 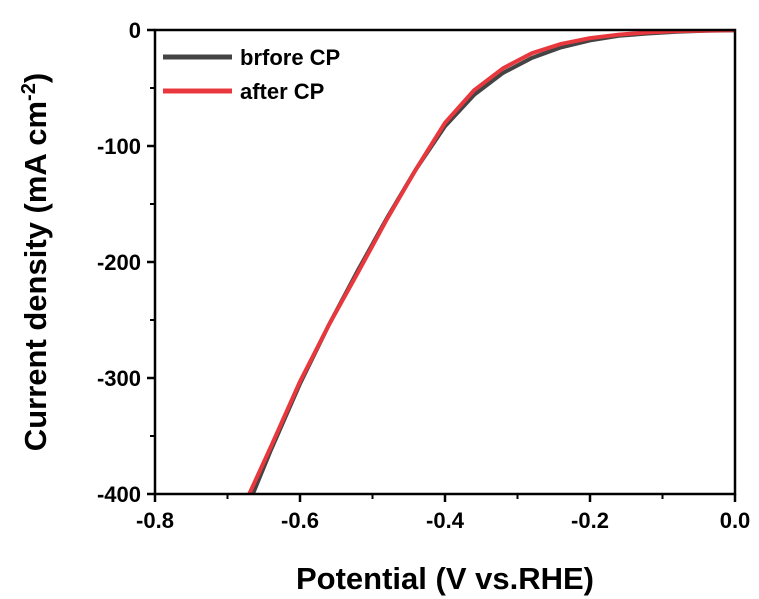 What do you see at coordinates (155, 520) in the screenshot?
I see `x-tick-label: -0.8` at bounding box center [155, 520].